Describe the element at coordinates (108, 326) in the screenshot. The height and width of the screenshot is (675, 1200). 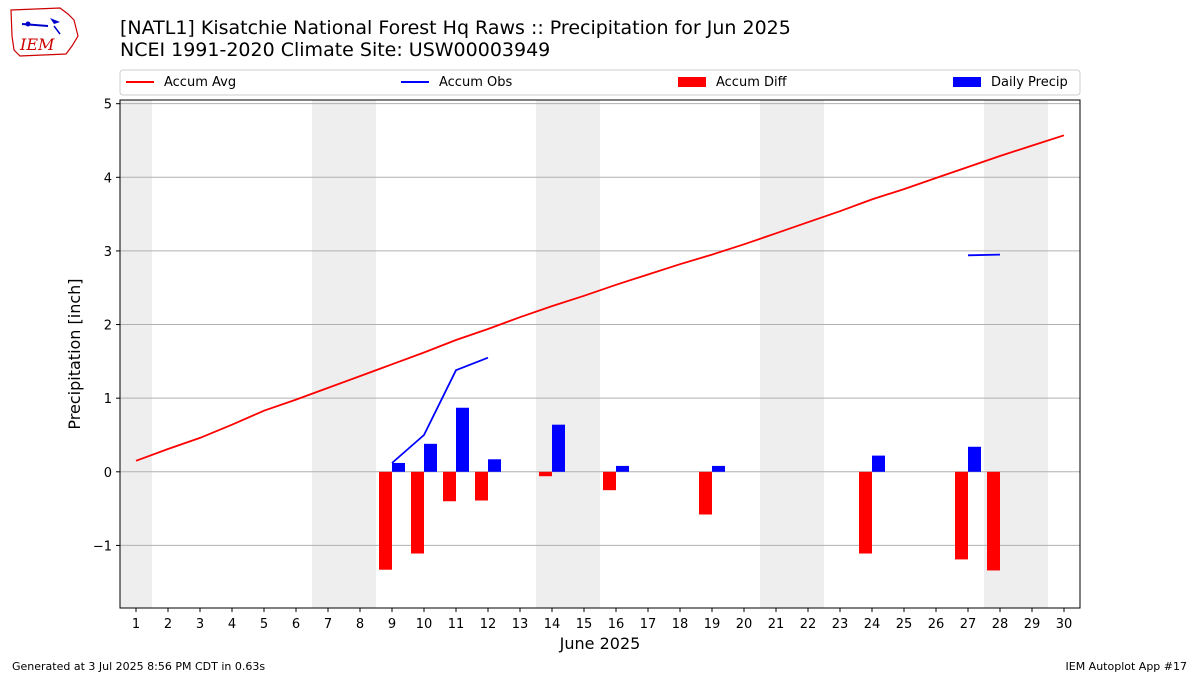
I see `y-tick-label: 2` at that location.